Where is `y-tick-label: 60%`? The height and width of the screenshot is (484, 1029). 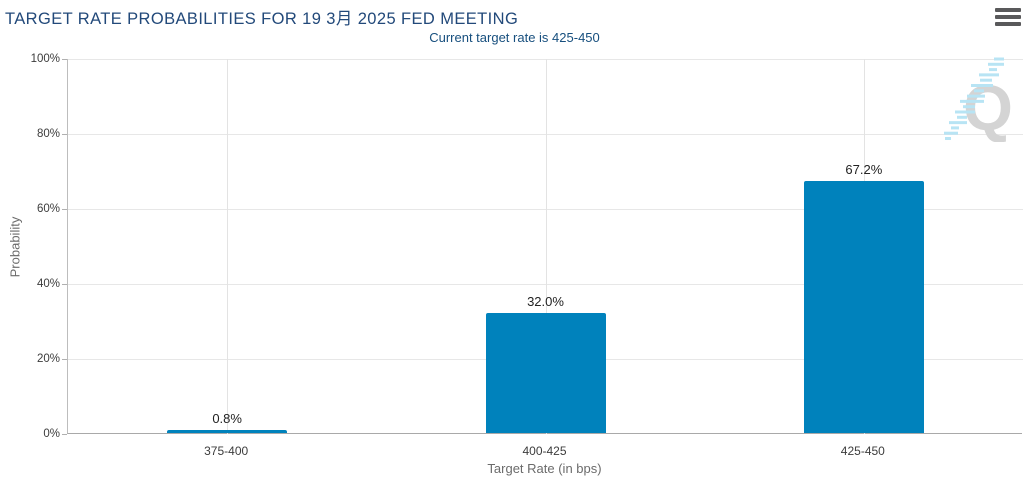 y-tick-label: 60% is located at coordinates (48, 209).